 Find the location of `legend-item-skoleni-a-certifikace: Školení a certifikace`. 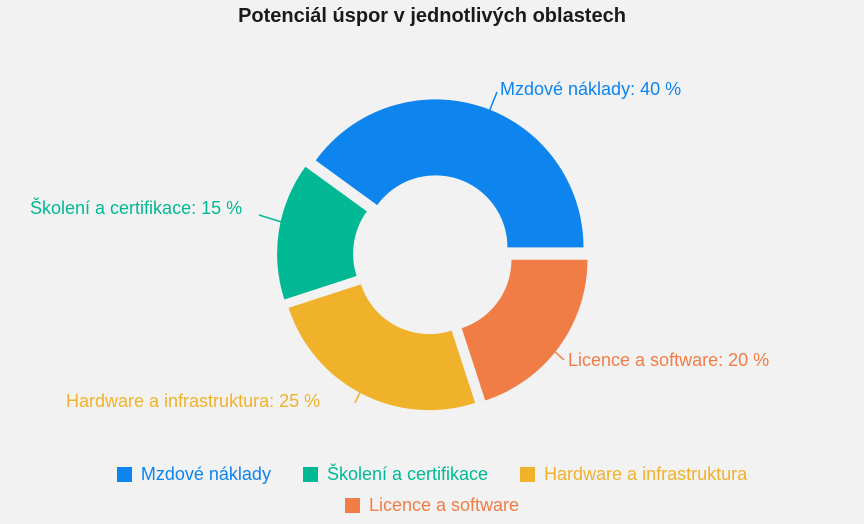

legend-item-skoleni-a-certifikace: Školení a certifikace is located at coordinates (395, 474).